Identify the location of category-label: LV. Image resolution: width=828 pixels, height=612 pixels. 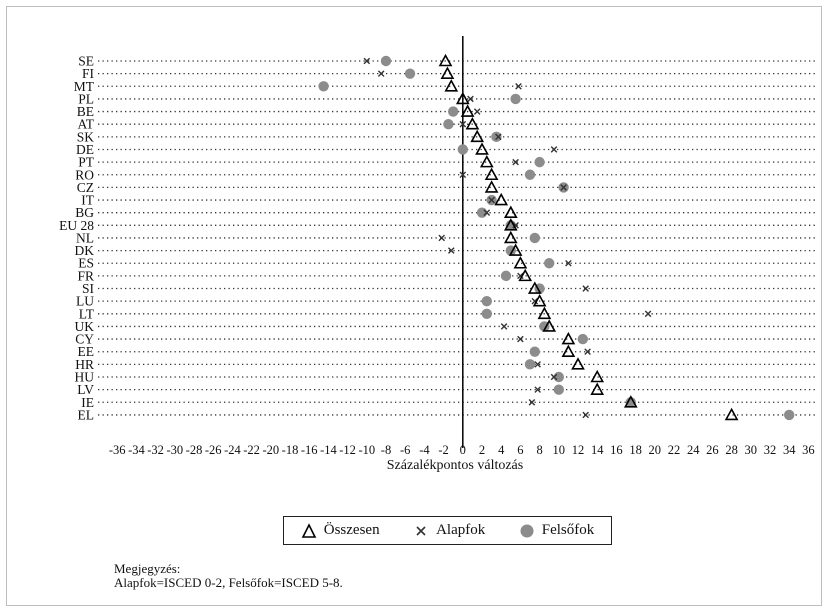
(85, 389).